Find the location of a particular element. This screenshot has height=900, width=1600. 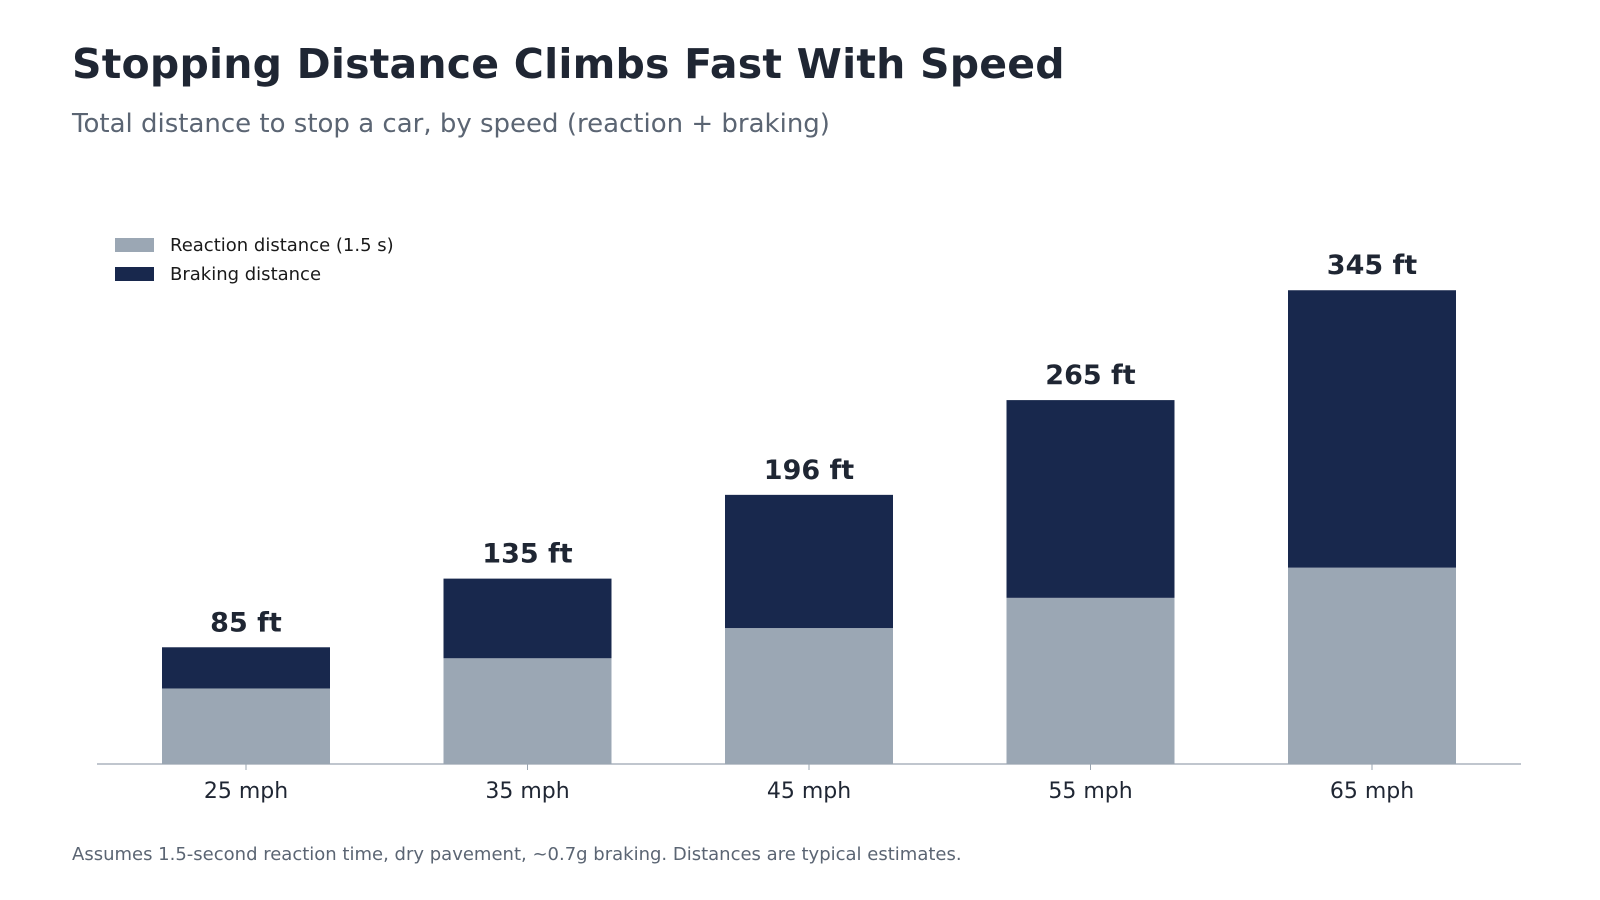

total-data-label: 135 ft is located at coordinates (527, 554).